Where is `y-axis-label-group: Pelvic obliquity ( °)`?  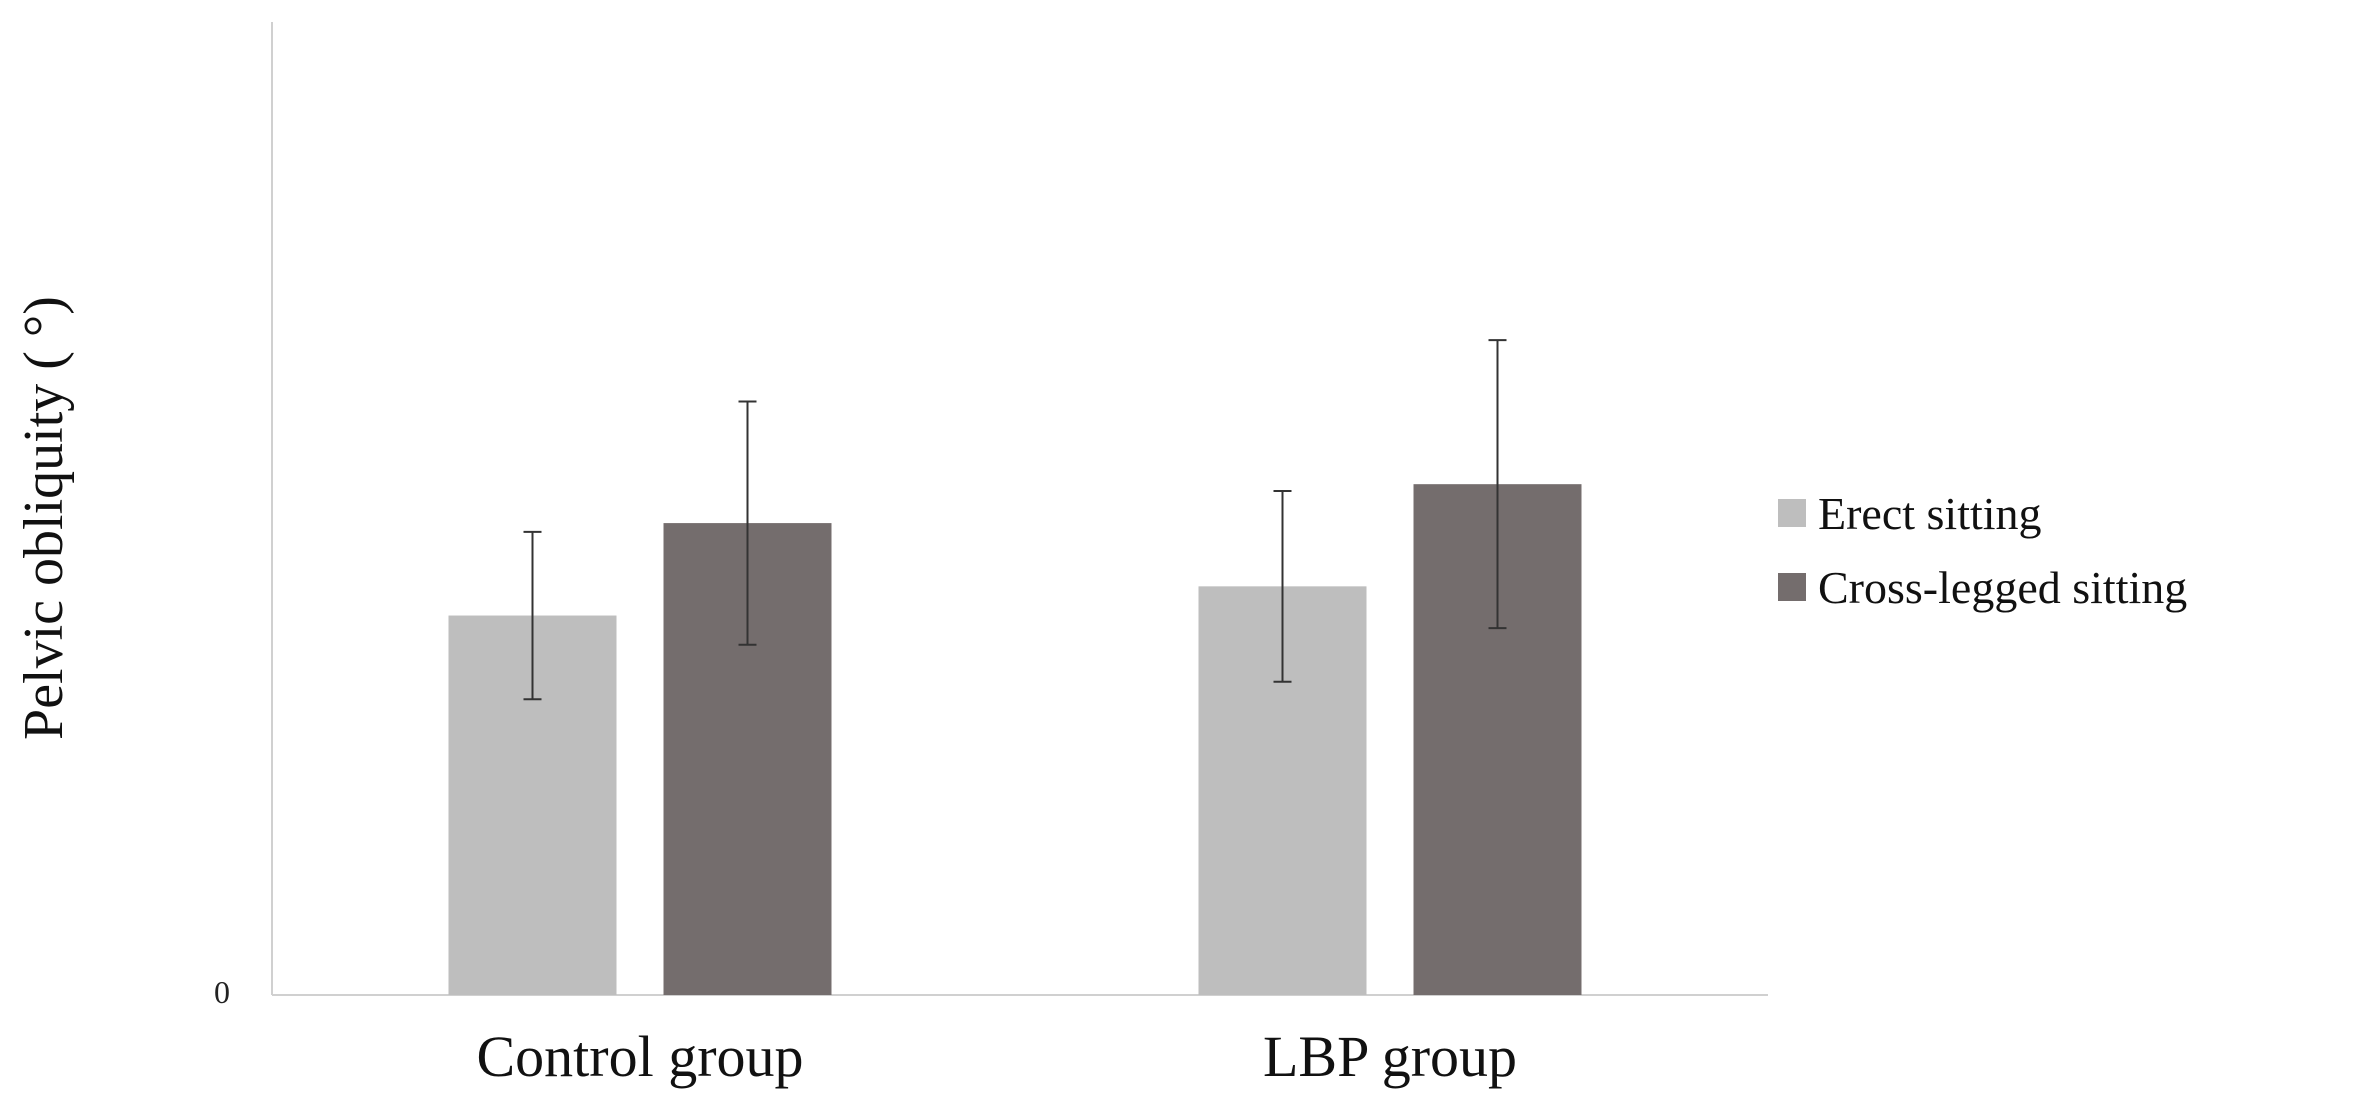
y-axis-label-group: Pelvic obliquity ( °) is located at coordinates (44, 518).